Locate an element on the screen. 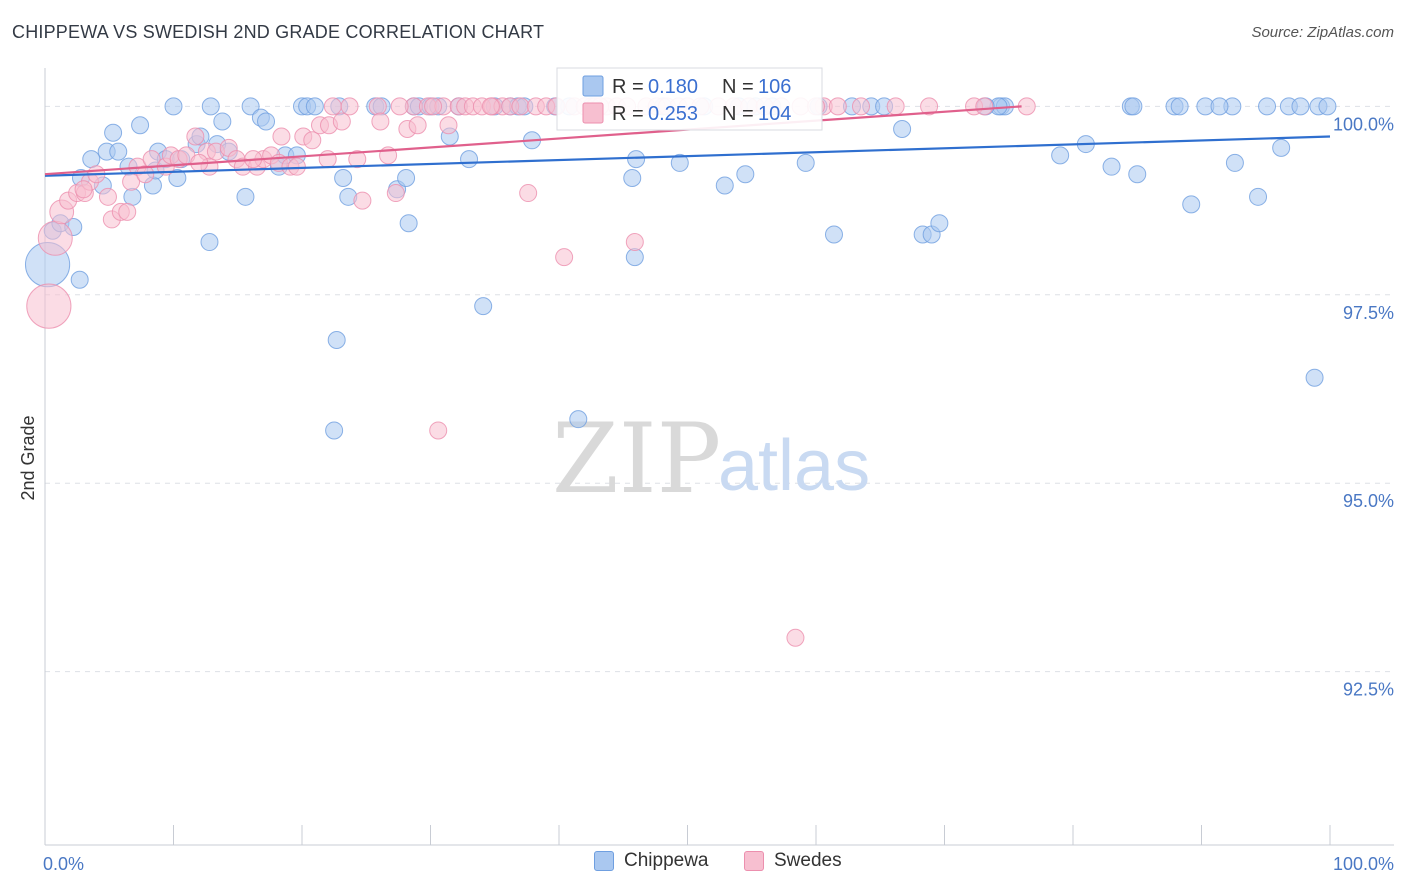 This screenshot has width=1406, height=892. watermark: ZIP atlas is located at coordinates (711, 459).